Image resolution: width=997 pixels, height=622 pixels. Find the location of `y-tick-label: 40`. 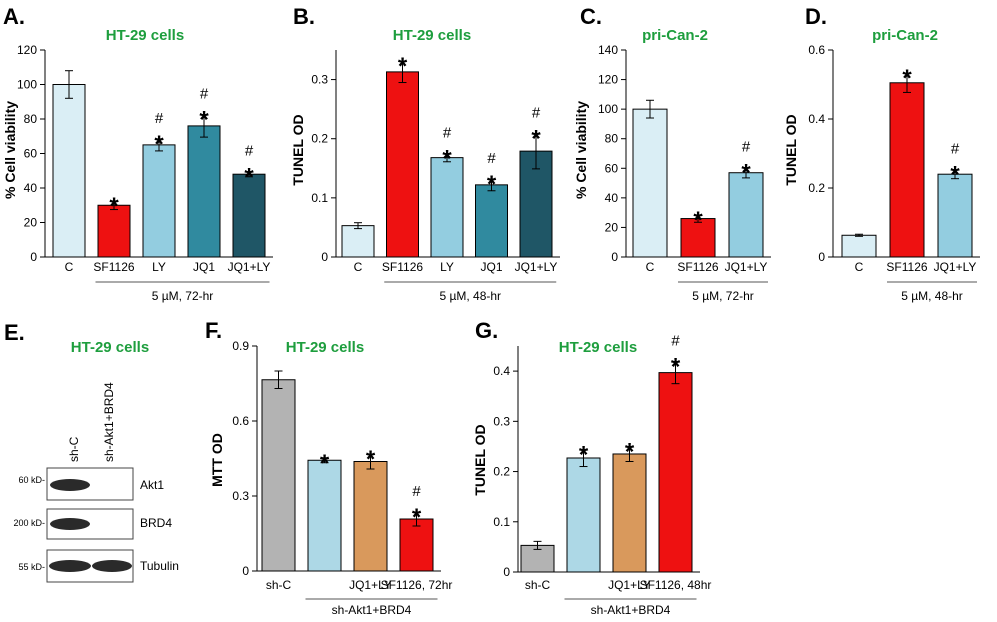

y-tick-label: 40 is located at coordinates (31, 188).